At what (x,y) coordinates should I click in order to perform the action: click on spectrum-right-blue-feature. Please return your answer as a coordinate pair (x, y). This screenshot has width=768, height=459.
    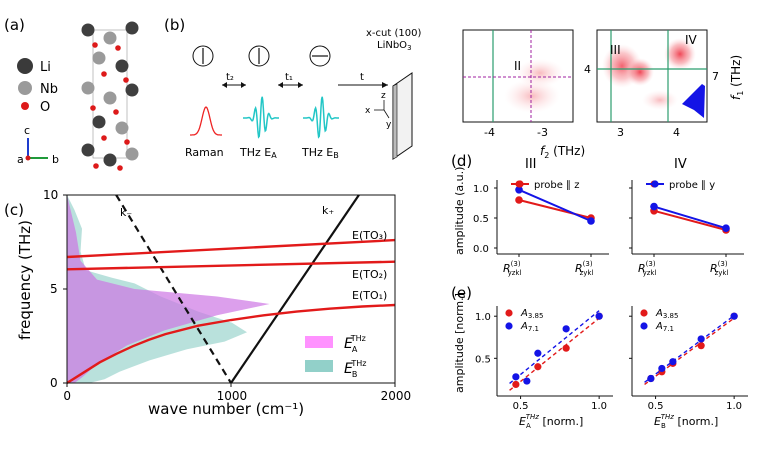
    Looking at the image, I should click on (693, 101).